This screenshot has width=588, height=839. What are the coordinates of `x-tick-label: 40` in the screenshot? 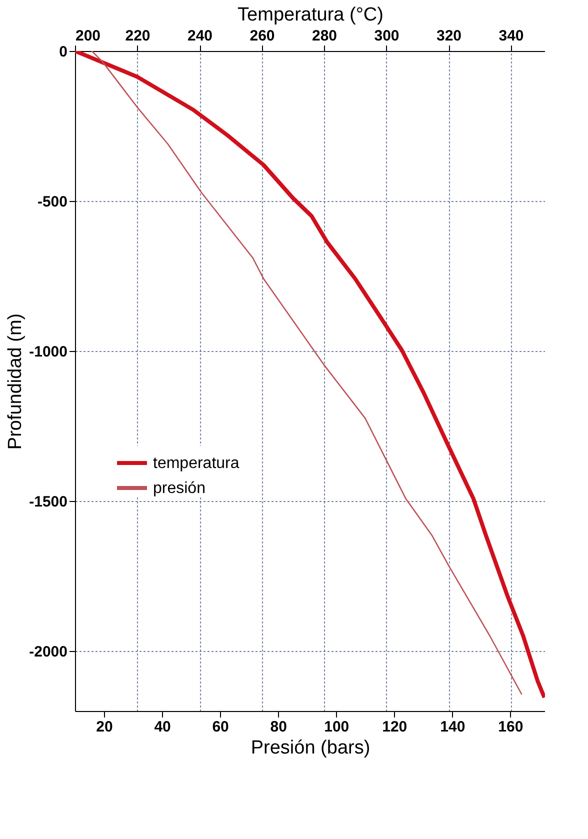 It's located at (162, 727).